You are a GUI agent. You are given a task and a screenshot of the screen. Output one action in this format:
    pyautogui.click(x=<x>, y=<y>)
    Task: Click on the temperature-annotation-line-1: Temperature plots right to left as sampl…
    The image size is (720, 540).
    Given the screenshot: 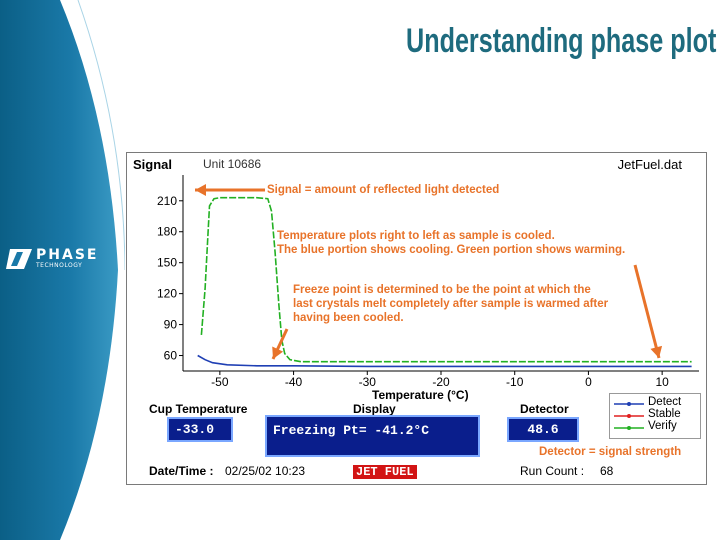 What is the action you would take?
    pyautogui.click(x=416, y=236)
    